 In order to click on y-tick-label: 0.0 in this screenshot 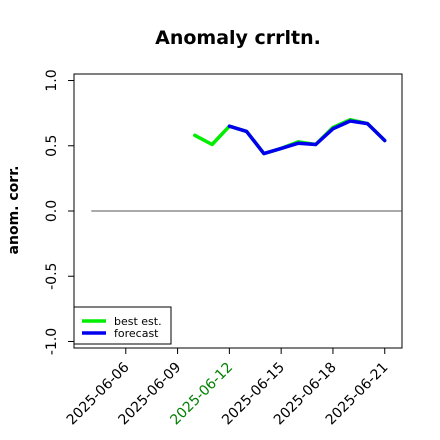, I will do `click(52, 211)`.